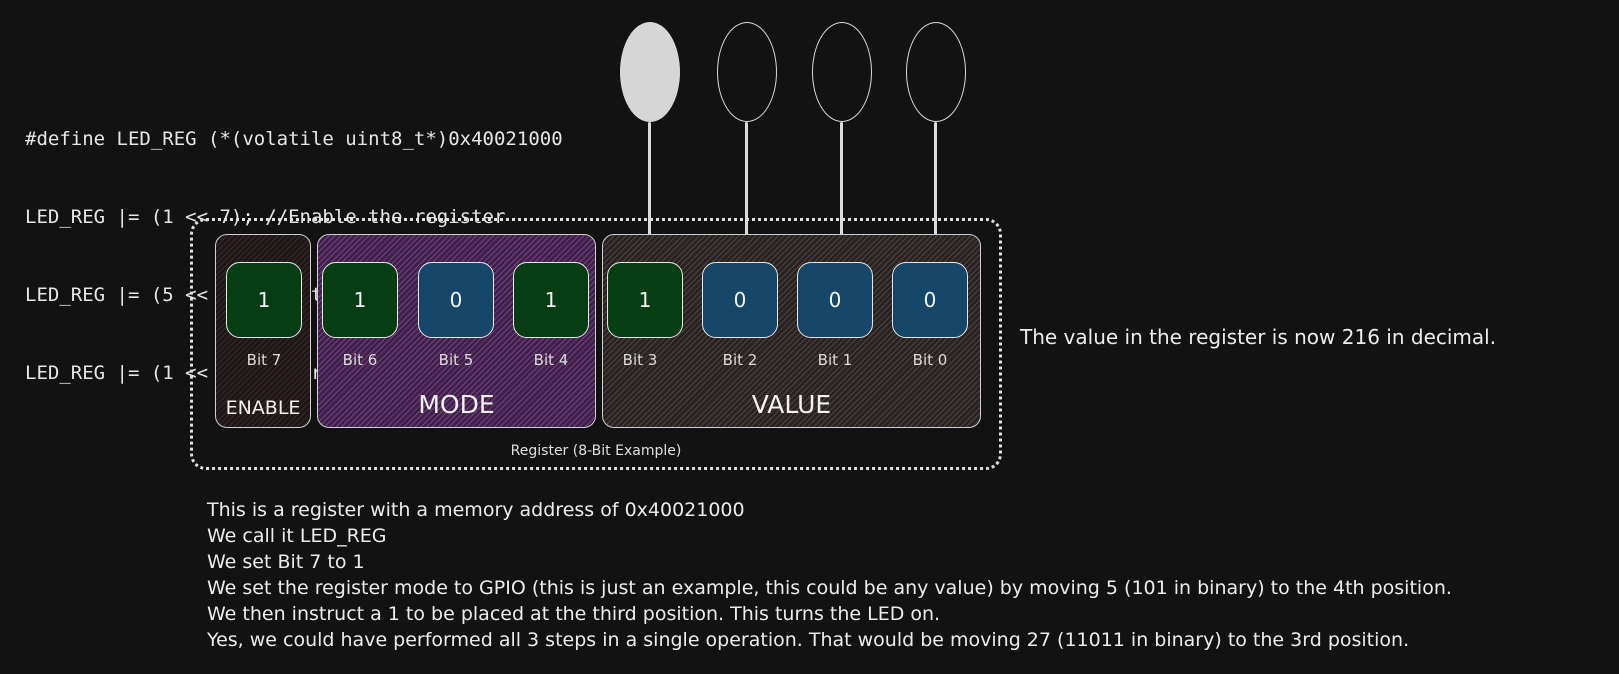 The height and width of the screenshot is (674, 1619). What do you see at coordinates (596, 451) in the screenshot?
I see `register-caption: Register (8-Bit Example)` at bounding box center [596, 451].